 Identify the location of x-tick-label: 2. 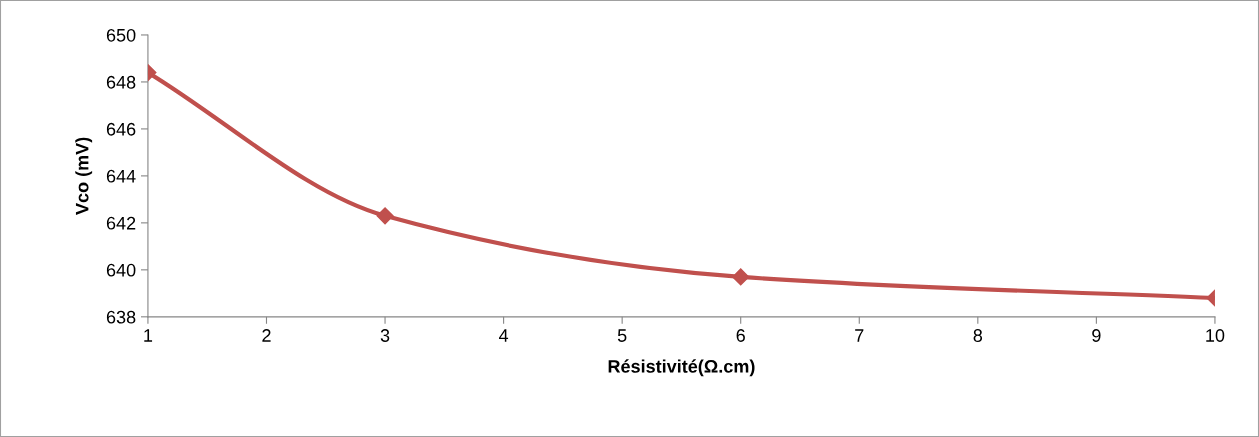
(266, 335).